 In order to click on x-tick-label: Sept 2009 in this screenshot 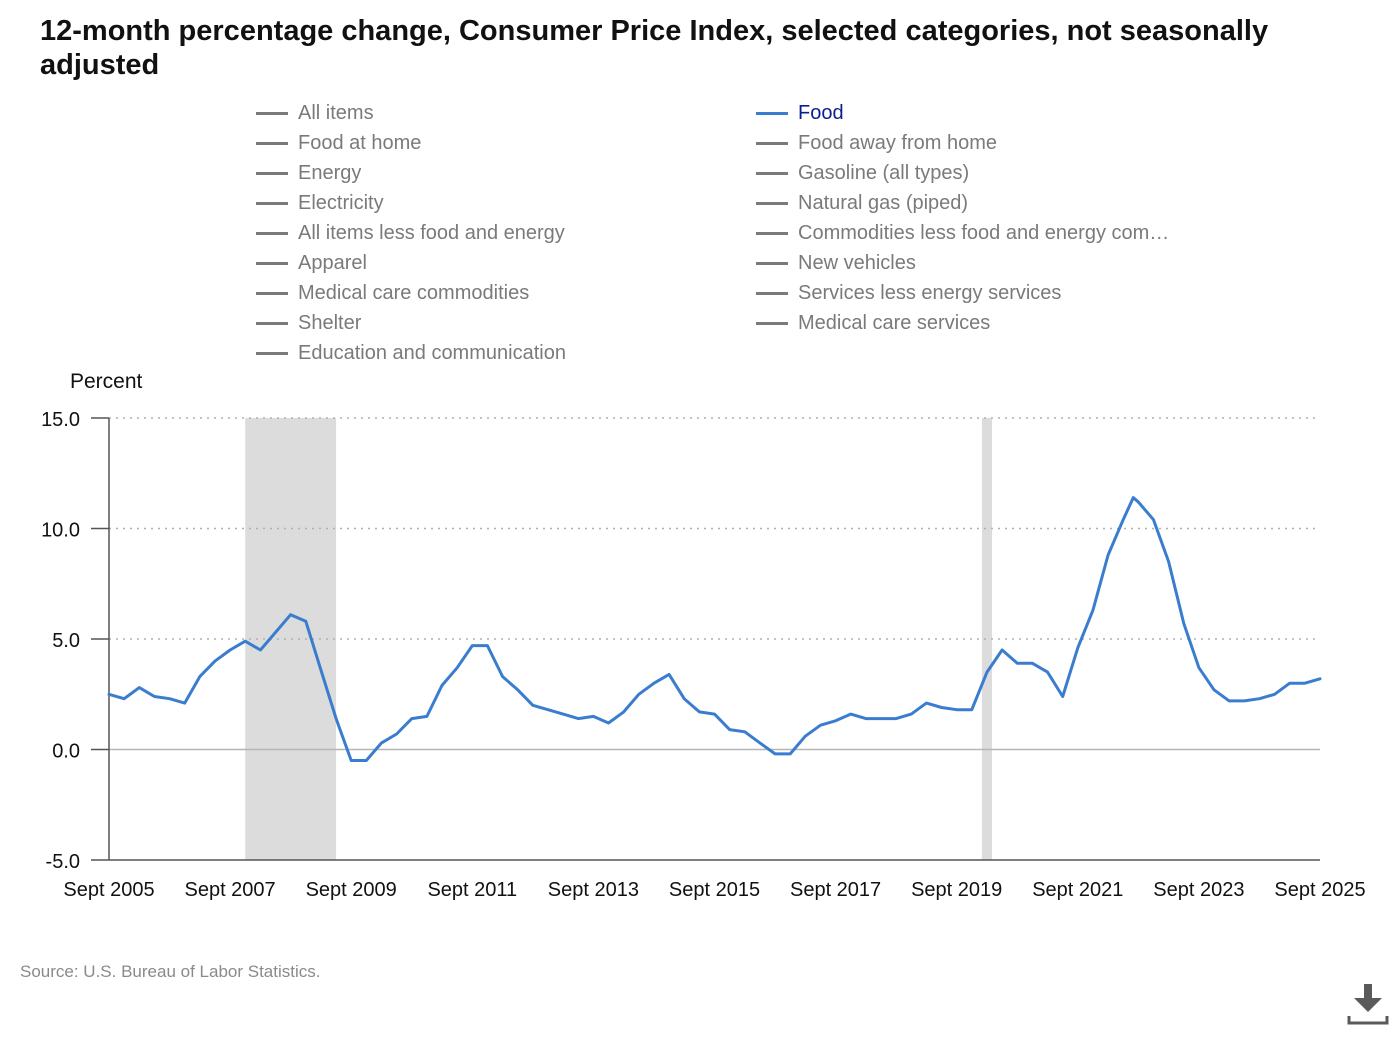, I will do `click(351, 890)`.